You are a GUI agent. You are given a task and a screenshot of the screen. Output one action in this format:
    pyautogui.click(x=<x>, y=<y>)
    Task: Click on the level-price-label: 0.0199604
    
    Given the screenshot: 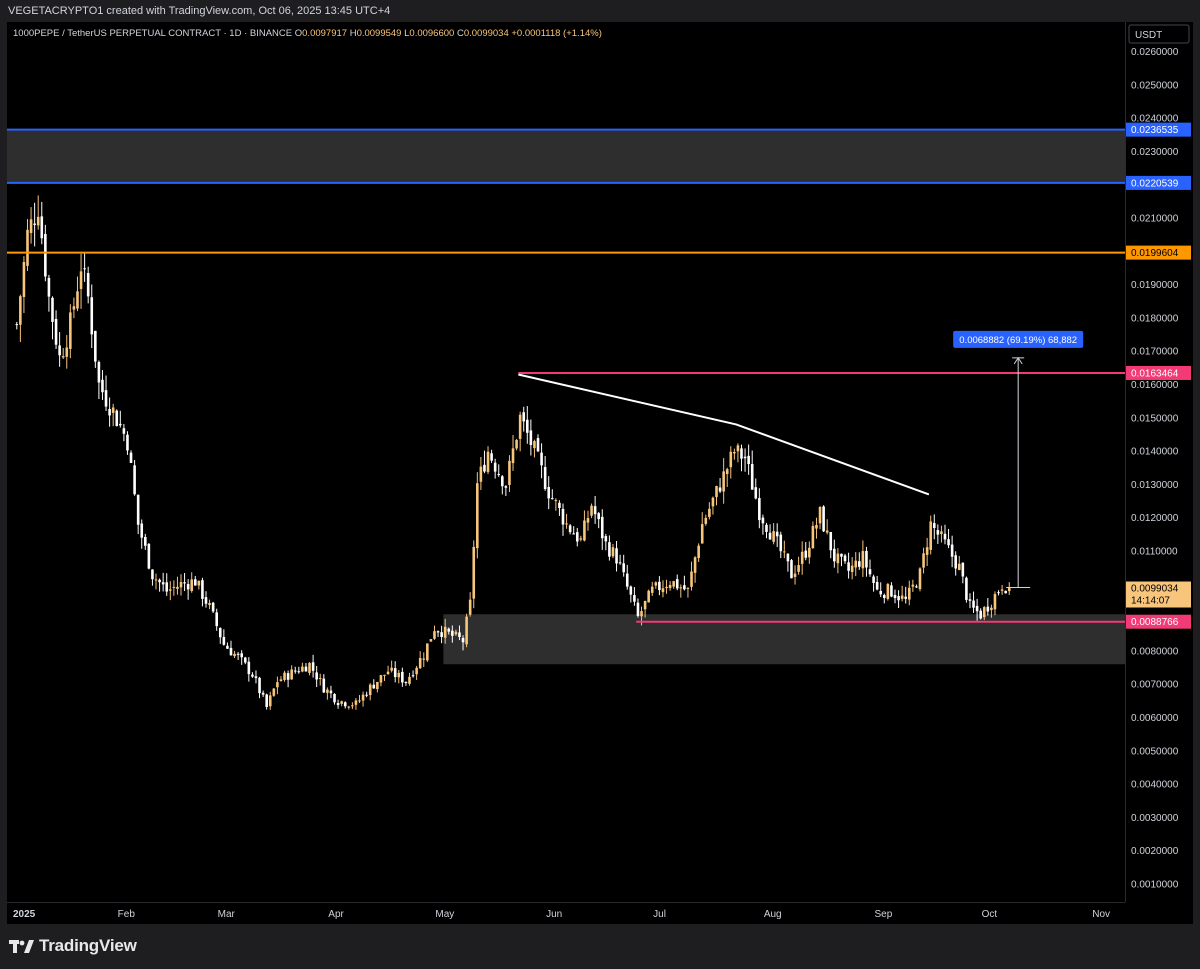 What is the action you would take?
    pyautogui.click(x=1155, y=253)
    